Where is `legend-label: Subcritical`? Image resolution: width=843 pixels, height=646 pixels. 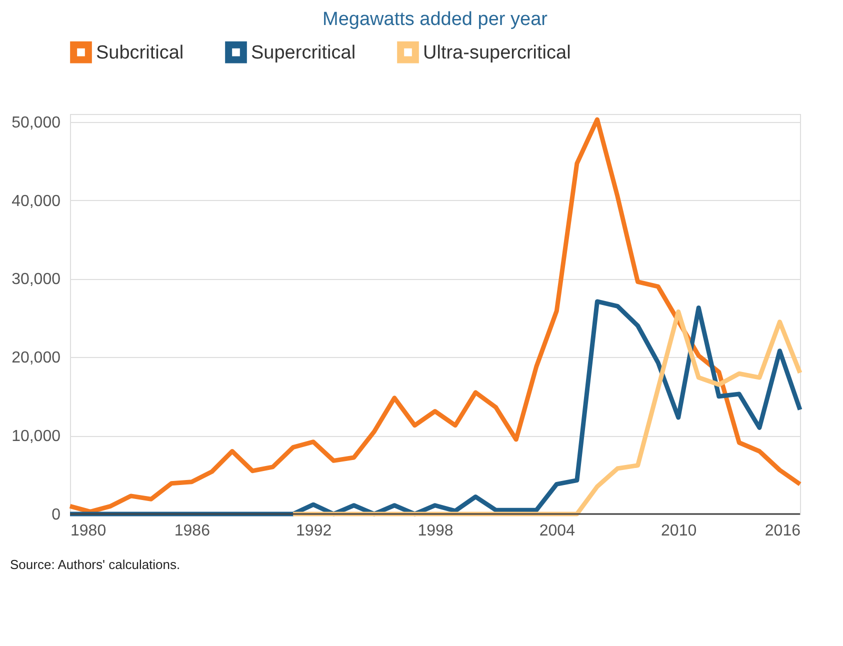
legend-label: Subcritical is located at coordinates (140, 53).